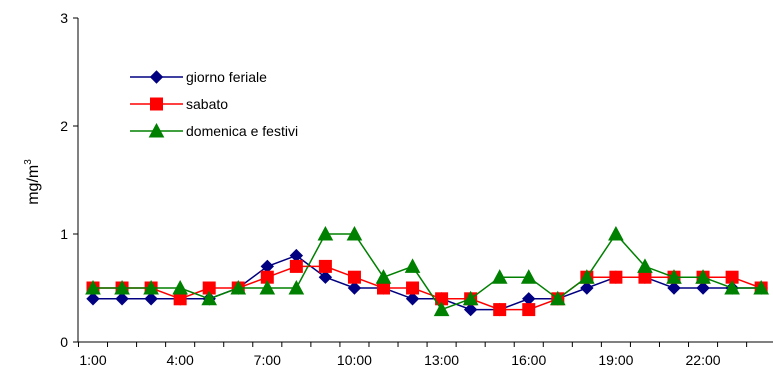  What do you see at coordinates (703, 360) in the screenshot?
I see `x-tick-label: 22:00` at bounding box center [703, 360].